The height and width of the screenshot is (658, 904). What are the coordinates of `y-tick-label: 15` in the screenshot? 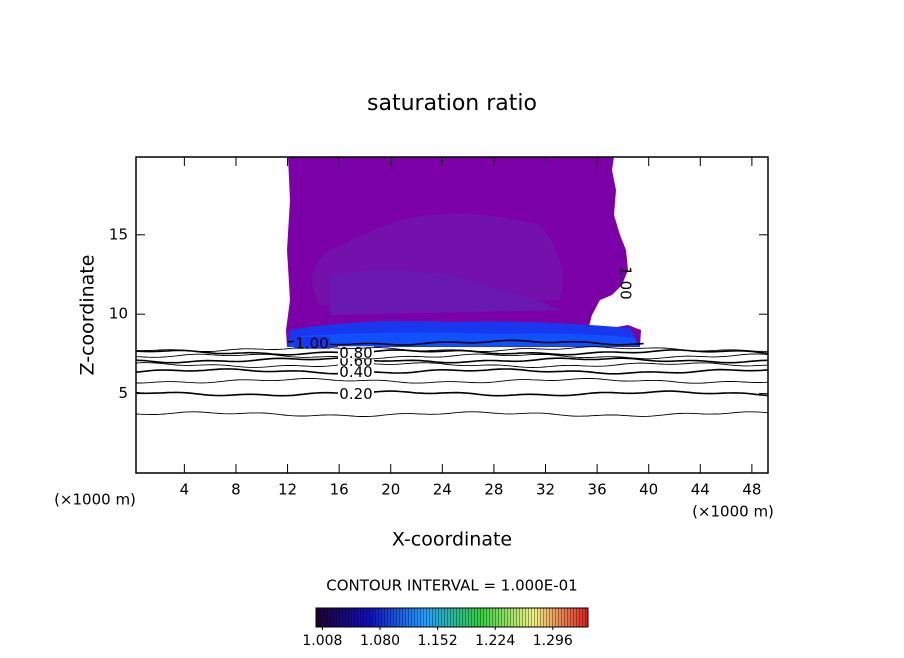 It's located at (118, 234).